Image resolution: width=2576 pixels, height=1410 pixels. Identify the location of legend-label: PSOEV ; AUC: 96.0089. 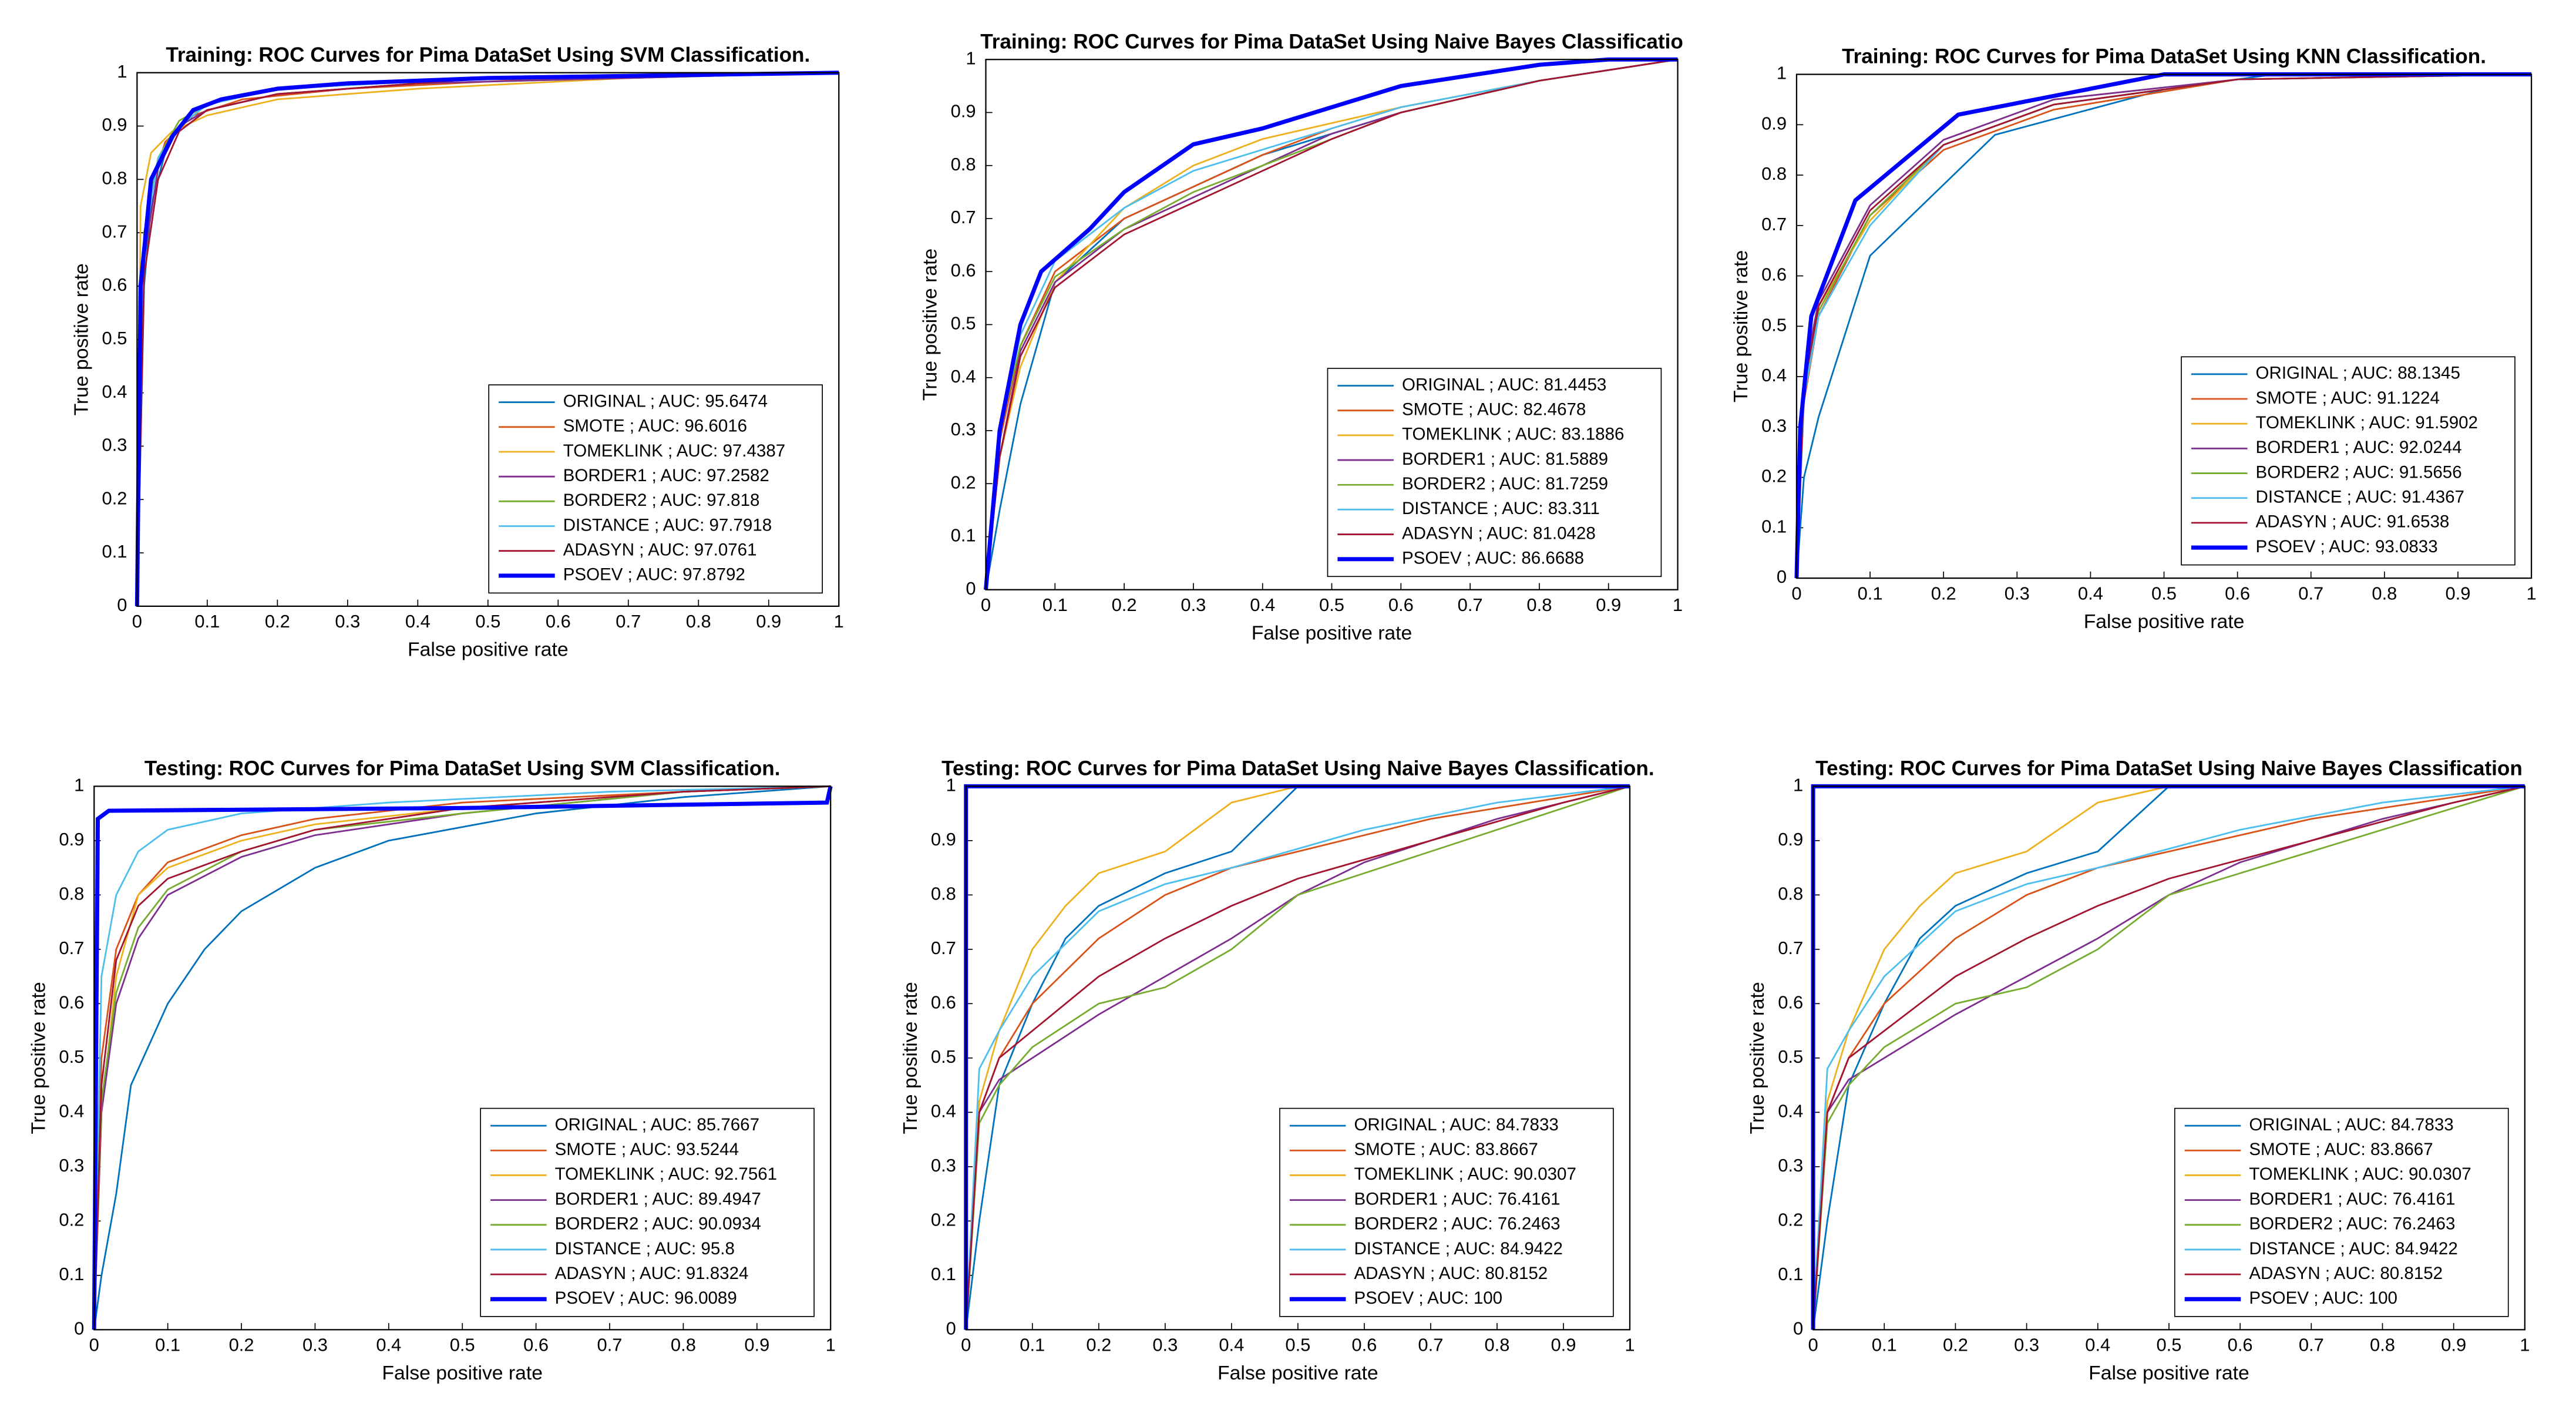
(646, 1298).